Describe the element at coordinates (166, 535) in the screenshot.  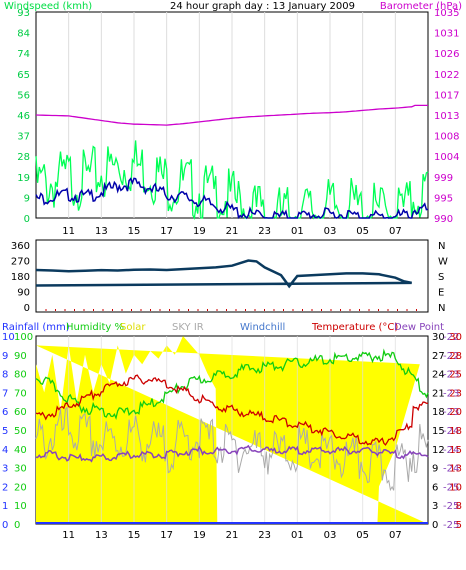
I see `panel3-x-tick: 17` at that location.